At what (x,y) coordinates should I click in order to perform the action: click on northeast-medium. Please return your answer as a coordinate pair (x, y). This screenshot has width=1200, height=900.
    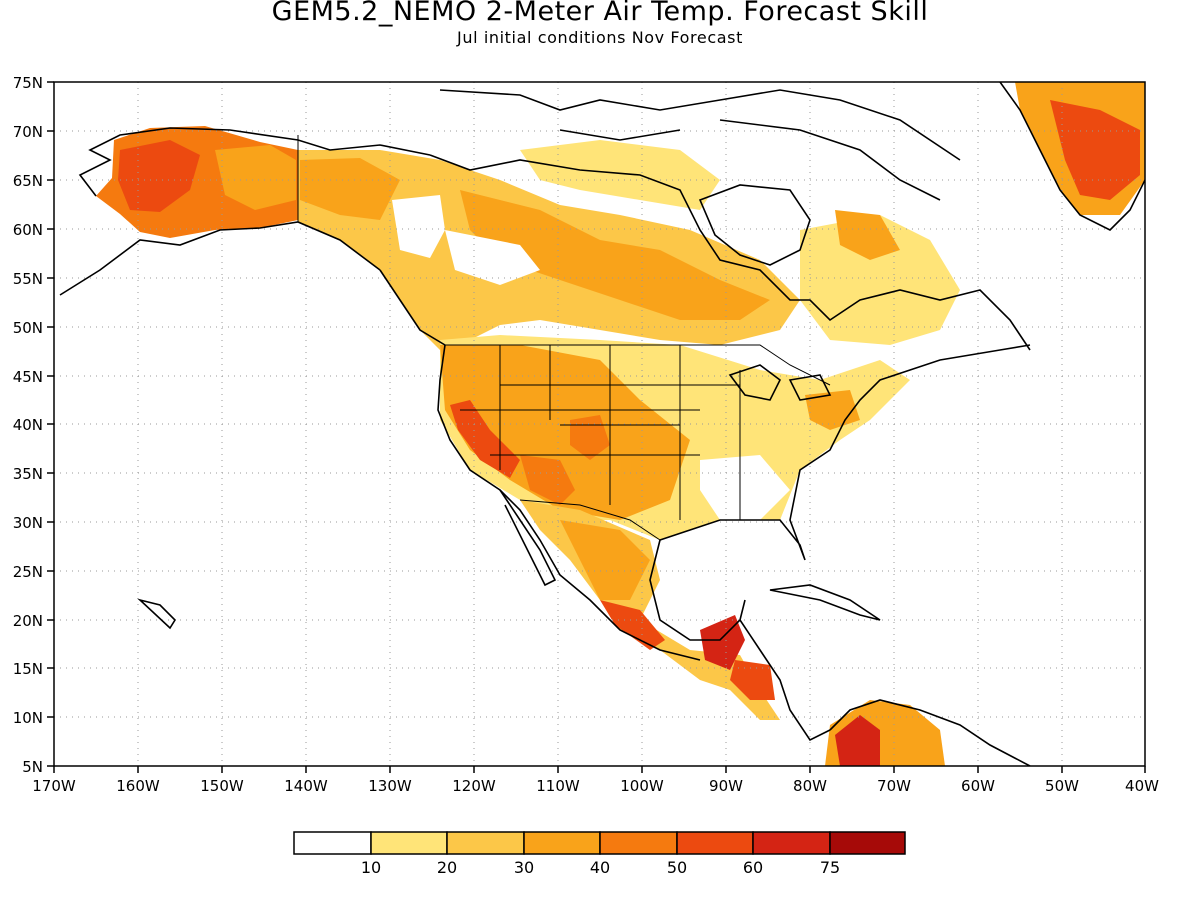
    Looking at the image, I should click on (832, 410).